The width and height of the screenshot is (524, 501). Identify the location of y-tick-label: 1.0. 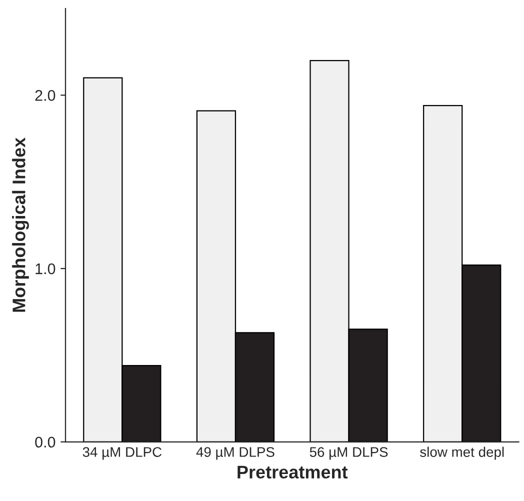
(46, 268).